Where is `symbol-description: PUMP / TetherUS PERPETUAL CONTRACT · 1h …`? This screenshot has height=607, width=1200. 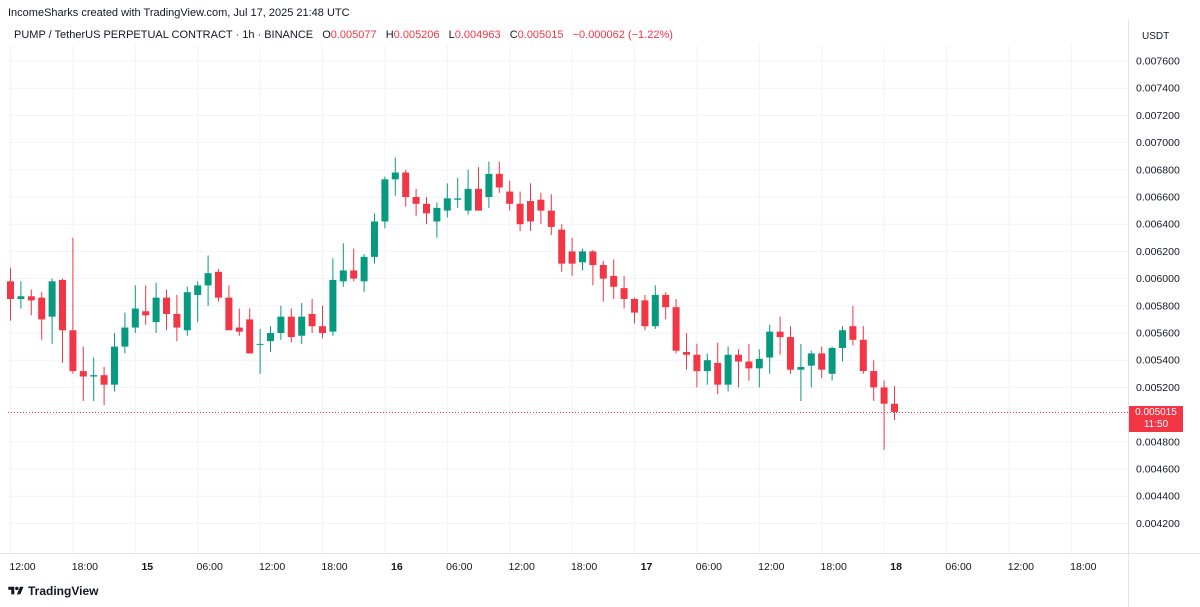 symbol-description: PUMP / TetherUS PERPETUAL CONTRACT · 1h … is located at coordinates (164, 35).